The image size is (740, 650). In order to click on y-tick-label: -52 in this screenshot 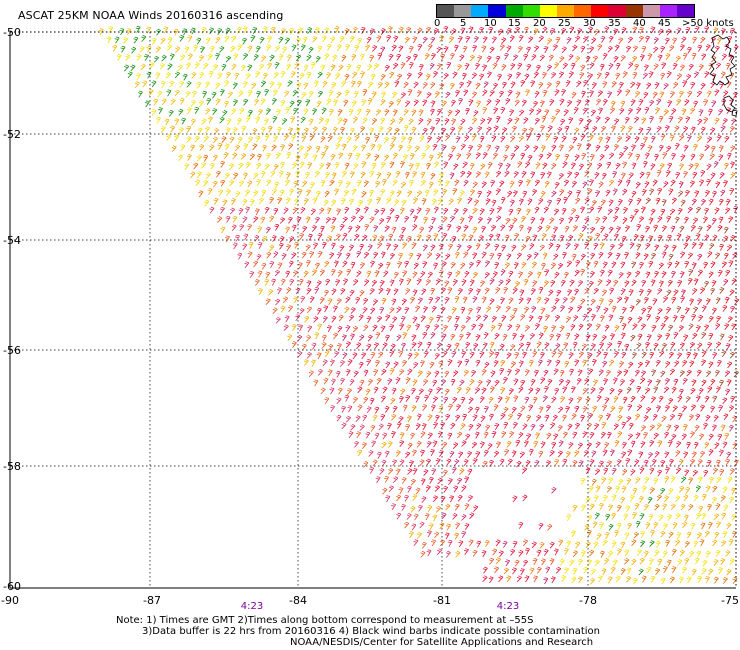, I will do `click(12, 134)`.